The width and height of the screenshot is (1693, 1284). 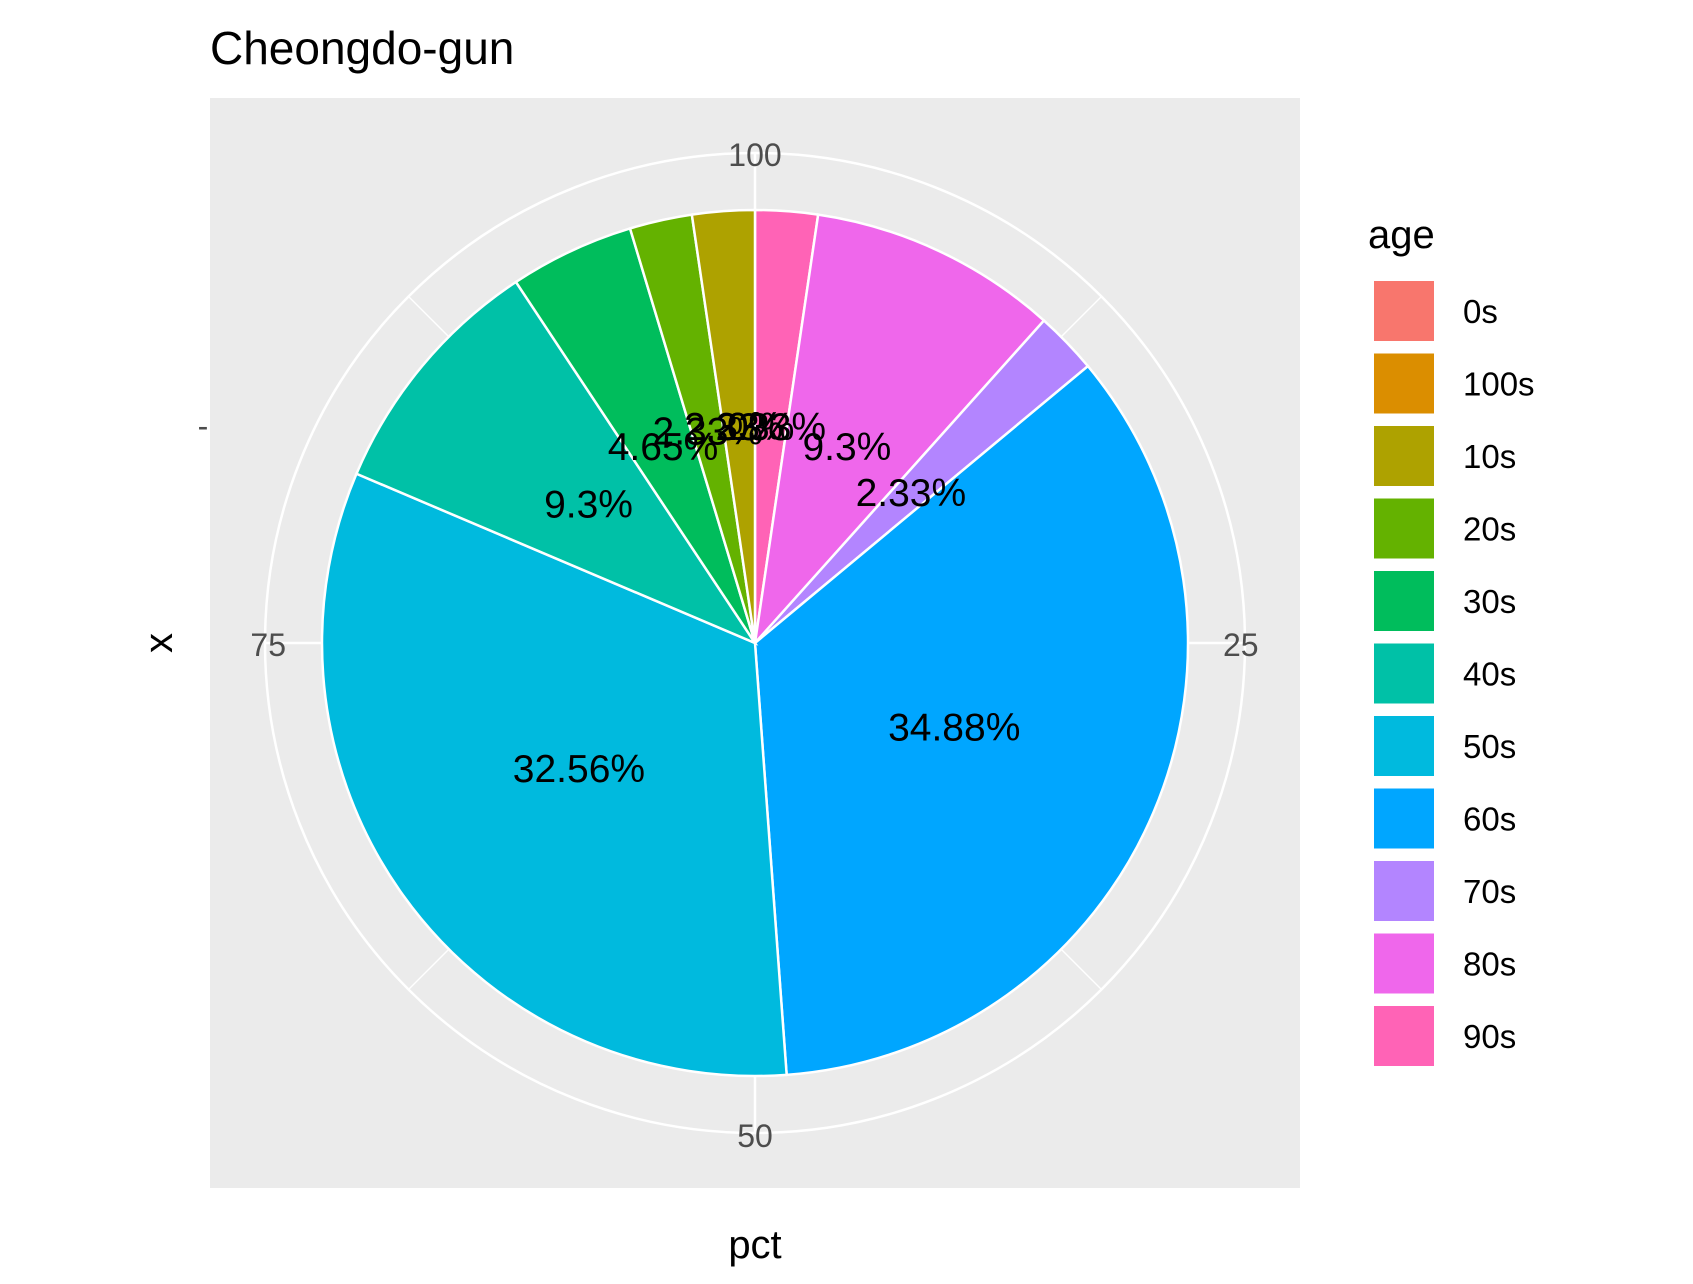 What do you see at coordinates (1404, 383) in the screenshot?
I see `legend-swatch-100s` at bounding box center [1404, 383].